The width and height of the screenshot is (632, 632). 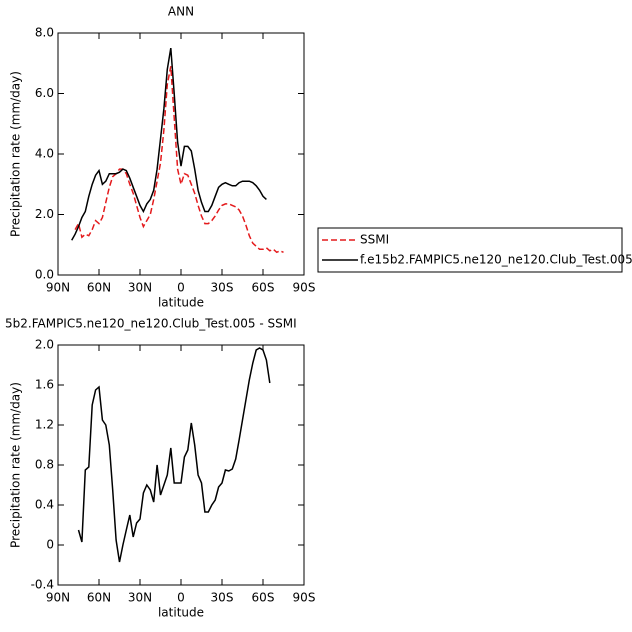 I want to click on y-tick-label: 0, so click(x=50, y=545).